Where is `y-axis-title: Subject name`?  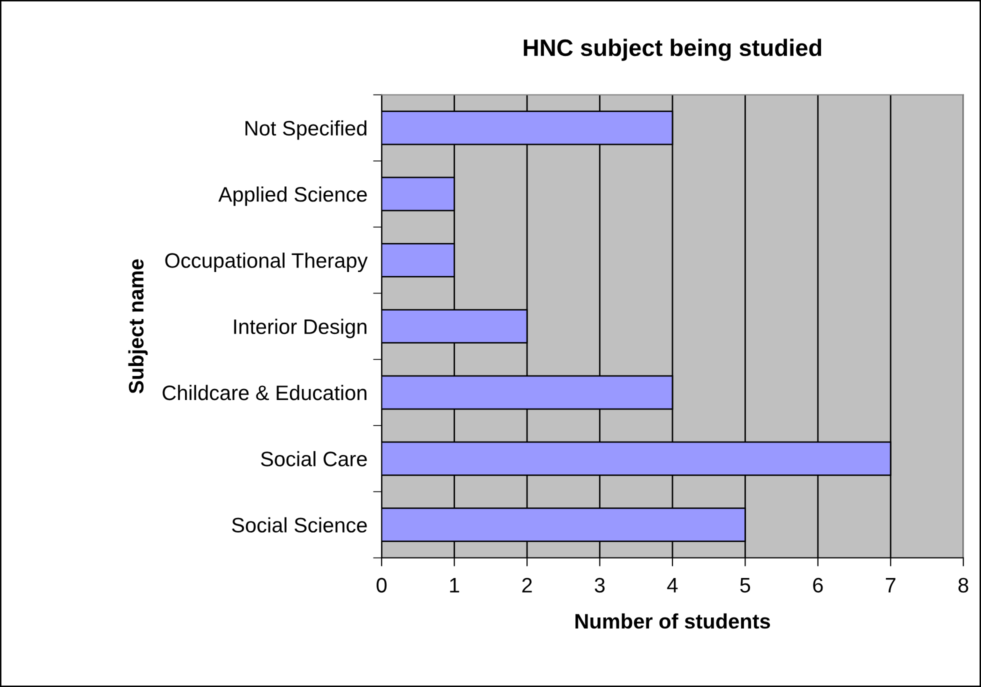
y-axis-title: Subject name is located at coordinates (138, 326).